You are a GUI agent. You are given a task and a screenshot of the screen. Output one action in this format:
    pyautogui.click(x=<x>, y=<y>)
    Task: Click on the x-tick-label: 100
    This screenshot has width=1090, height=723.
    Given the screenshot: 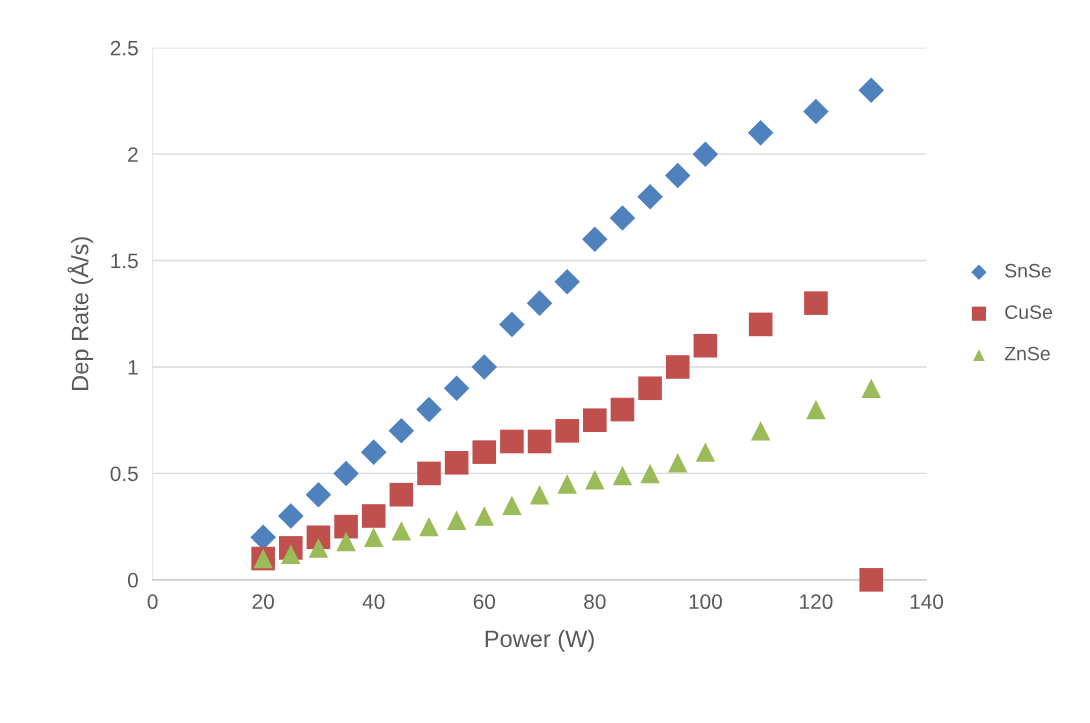 What is the action you would take?
    pyautogui.click(x=705, y=602)
    